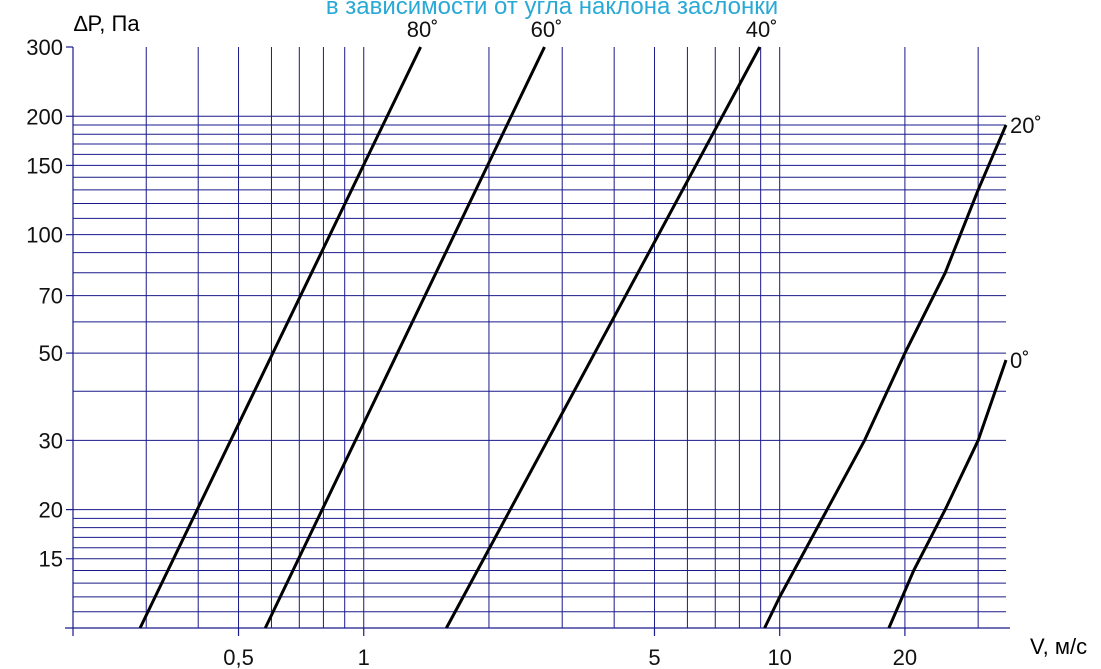  I want to click on y-tick-label: 15, so click(51, 559).